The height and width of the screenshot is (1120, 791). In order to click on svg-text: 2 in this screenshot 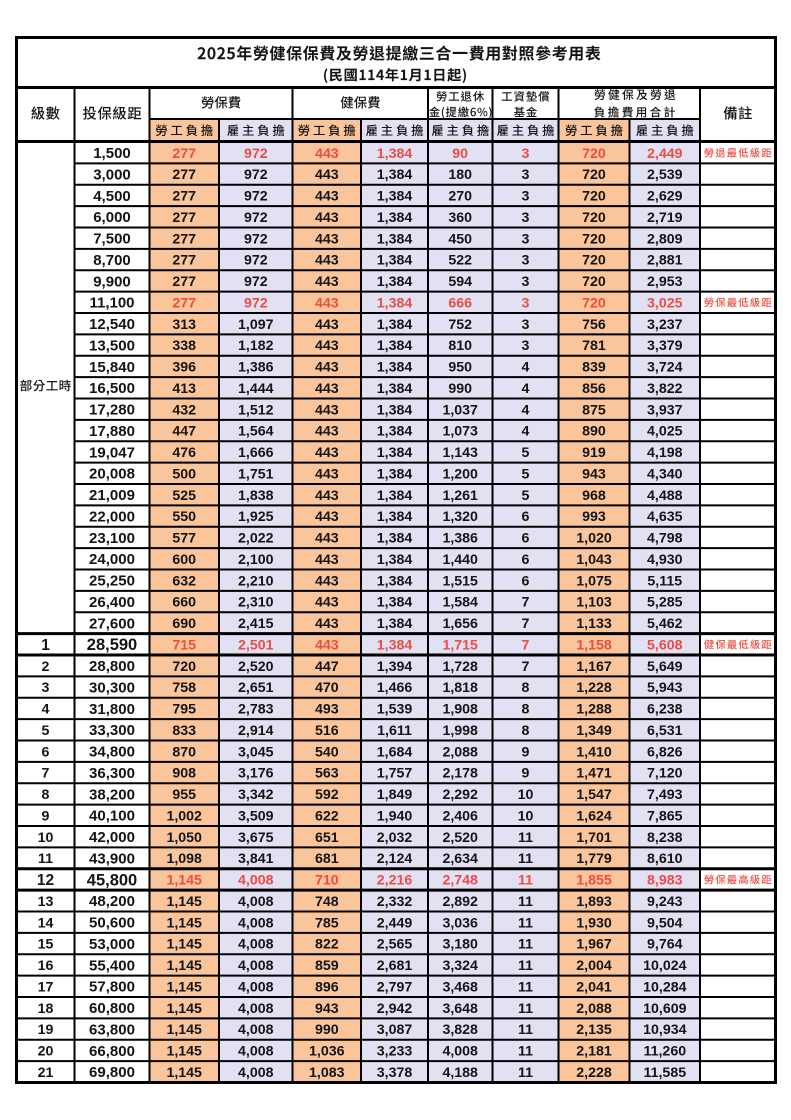, I will do `click(46, 667)`.